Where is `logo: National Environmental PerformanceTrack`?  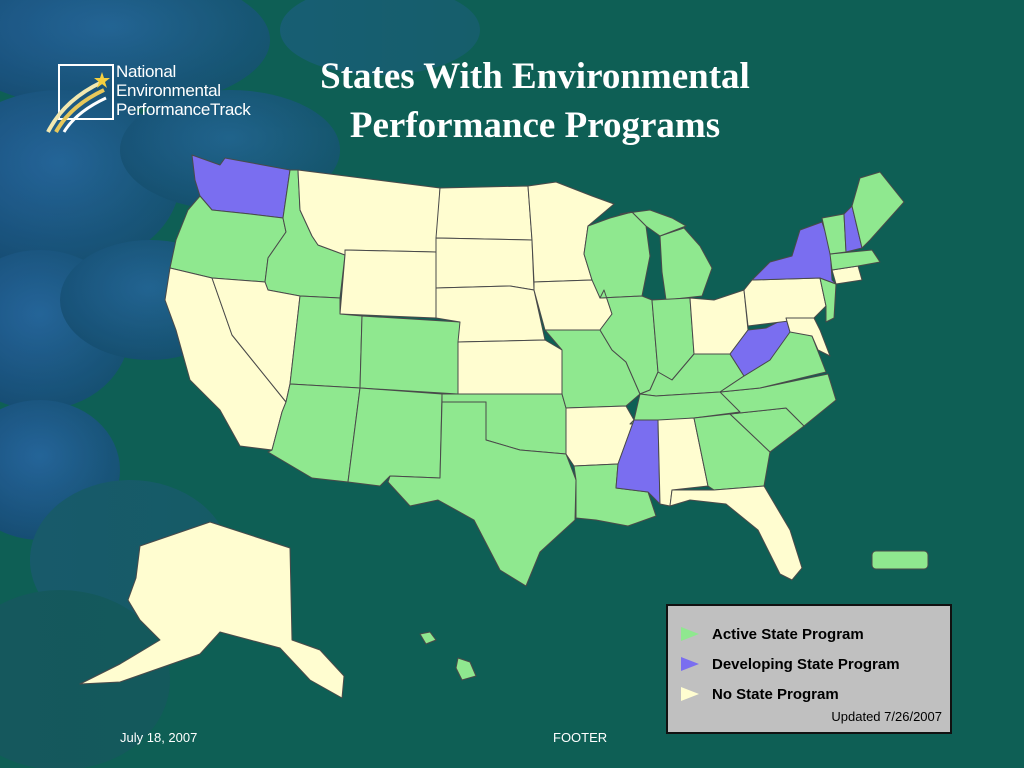 logo: National Environmental PerformanceTrack is located at coordinates (164, 98).